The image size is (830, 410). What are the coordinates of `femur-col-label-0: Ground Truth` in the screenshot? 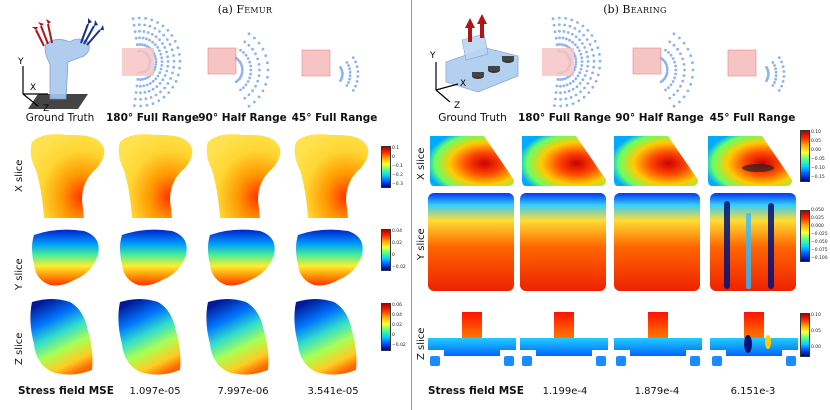 It's located at (60, 118).